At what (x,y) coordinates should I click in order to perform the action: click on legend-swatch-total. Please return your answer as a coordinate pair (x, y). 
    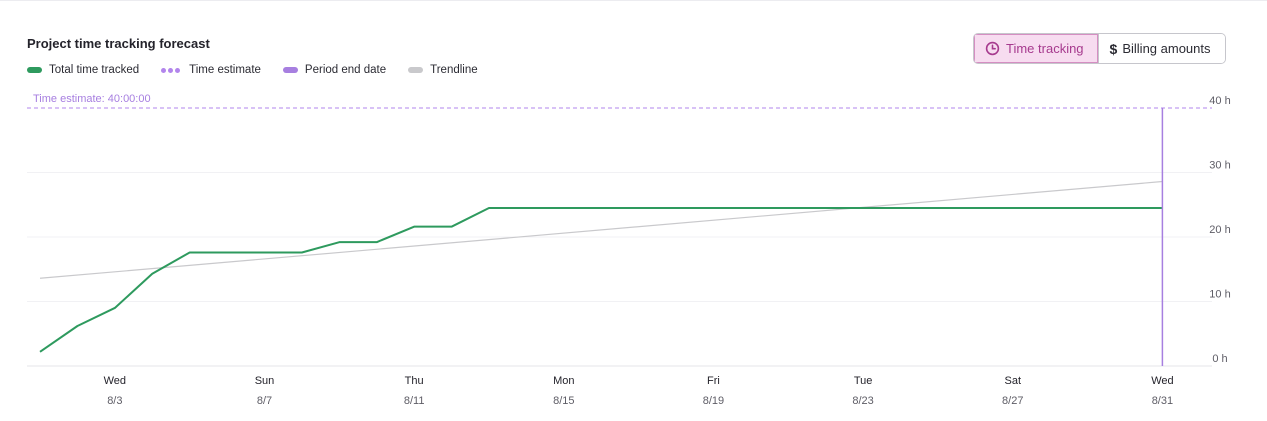
    Looking at the image, I should click on (34, 70).